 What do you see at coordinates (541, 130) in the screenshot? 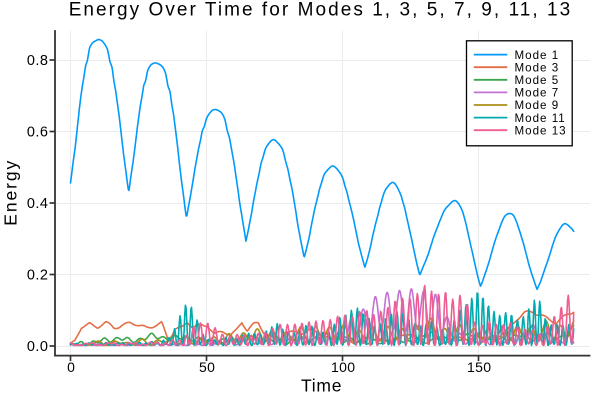
I see `svg-text: Mode 13` at bounding box center [541, 130].